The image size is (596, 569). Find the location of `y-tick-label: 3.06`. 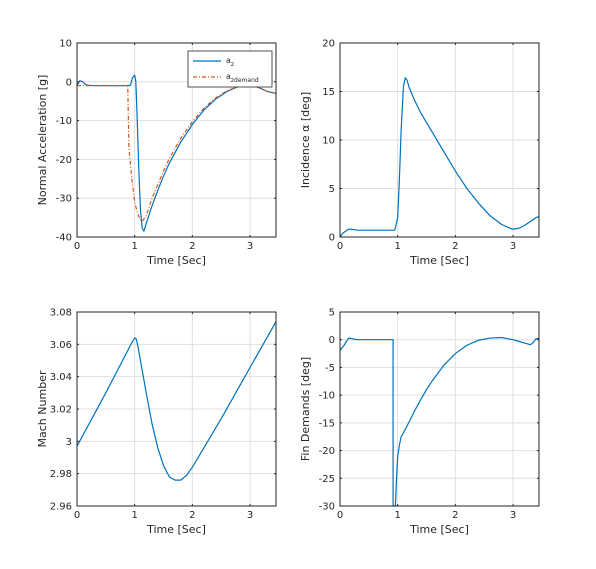

y-tick-label: 3.06 is located at coordinates (61, 345).